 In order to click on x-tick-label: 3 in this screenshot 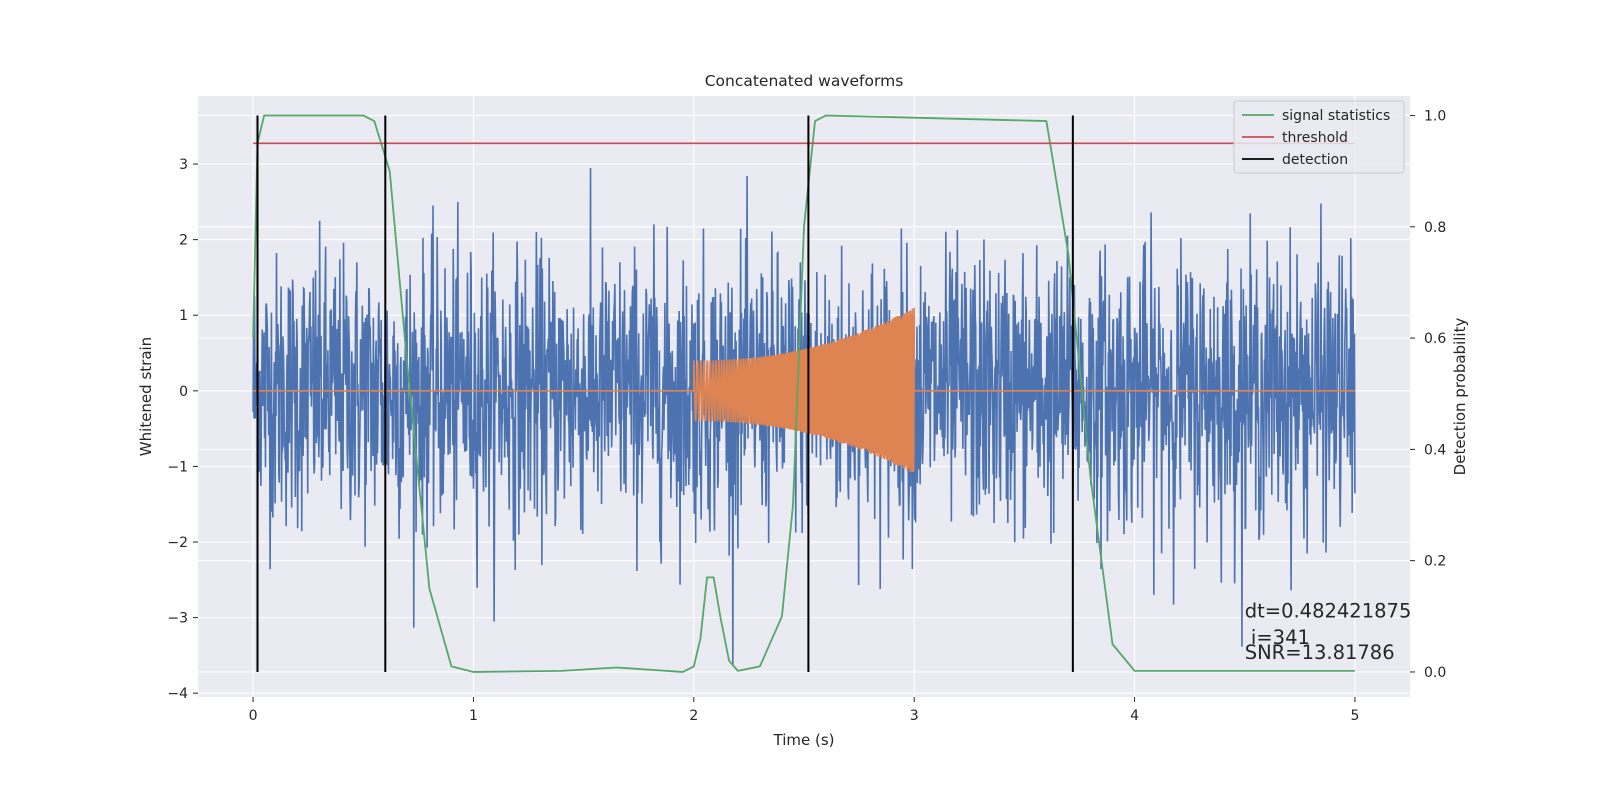, I will do `click(914, 716)`.